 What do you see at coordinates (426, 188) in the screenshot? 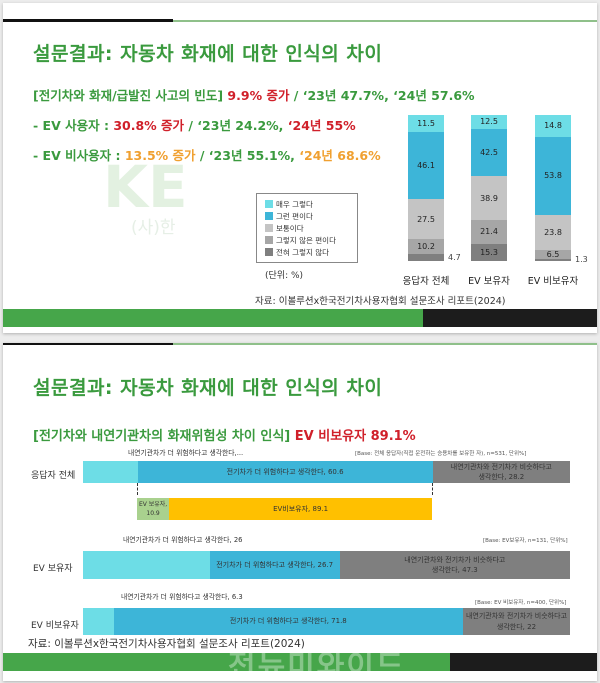
I see `bar-all-respondents: 11.5 46.1 27.5 10.2` at bounding box center [426, 188].